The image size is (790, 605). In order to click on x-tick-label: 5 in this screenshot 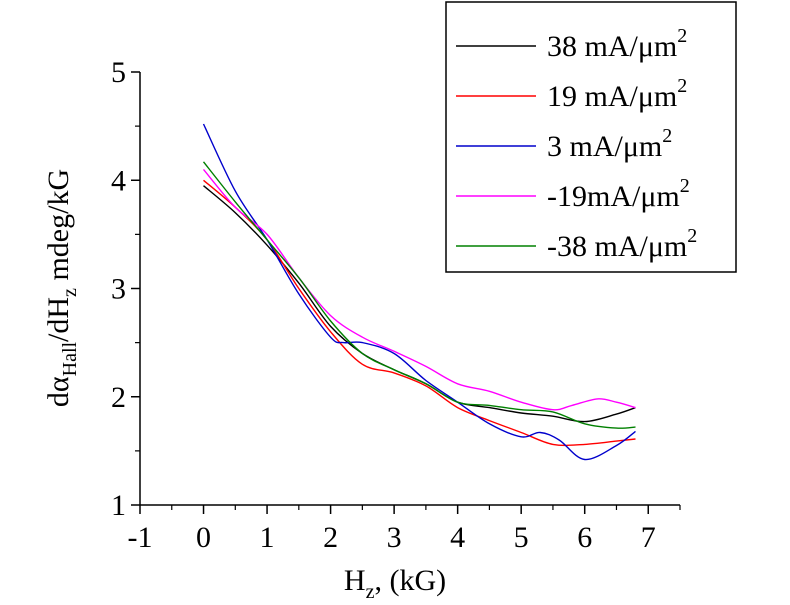, I will do `click(521, 537)`.